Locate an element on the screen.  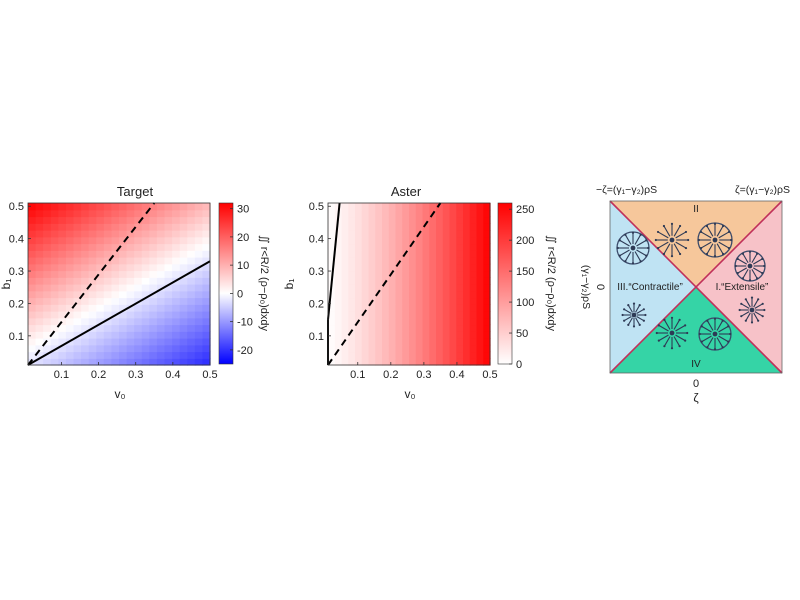
y-tick-label: 0.1 is located at coordinates (316, 337).